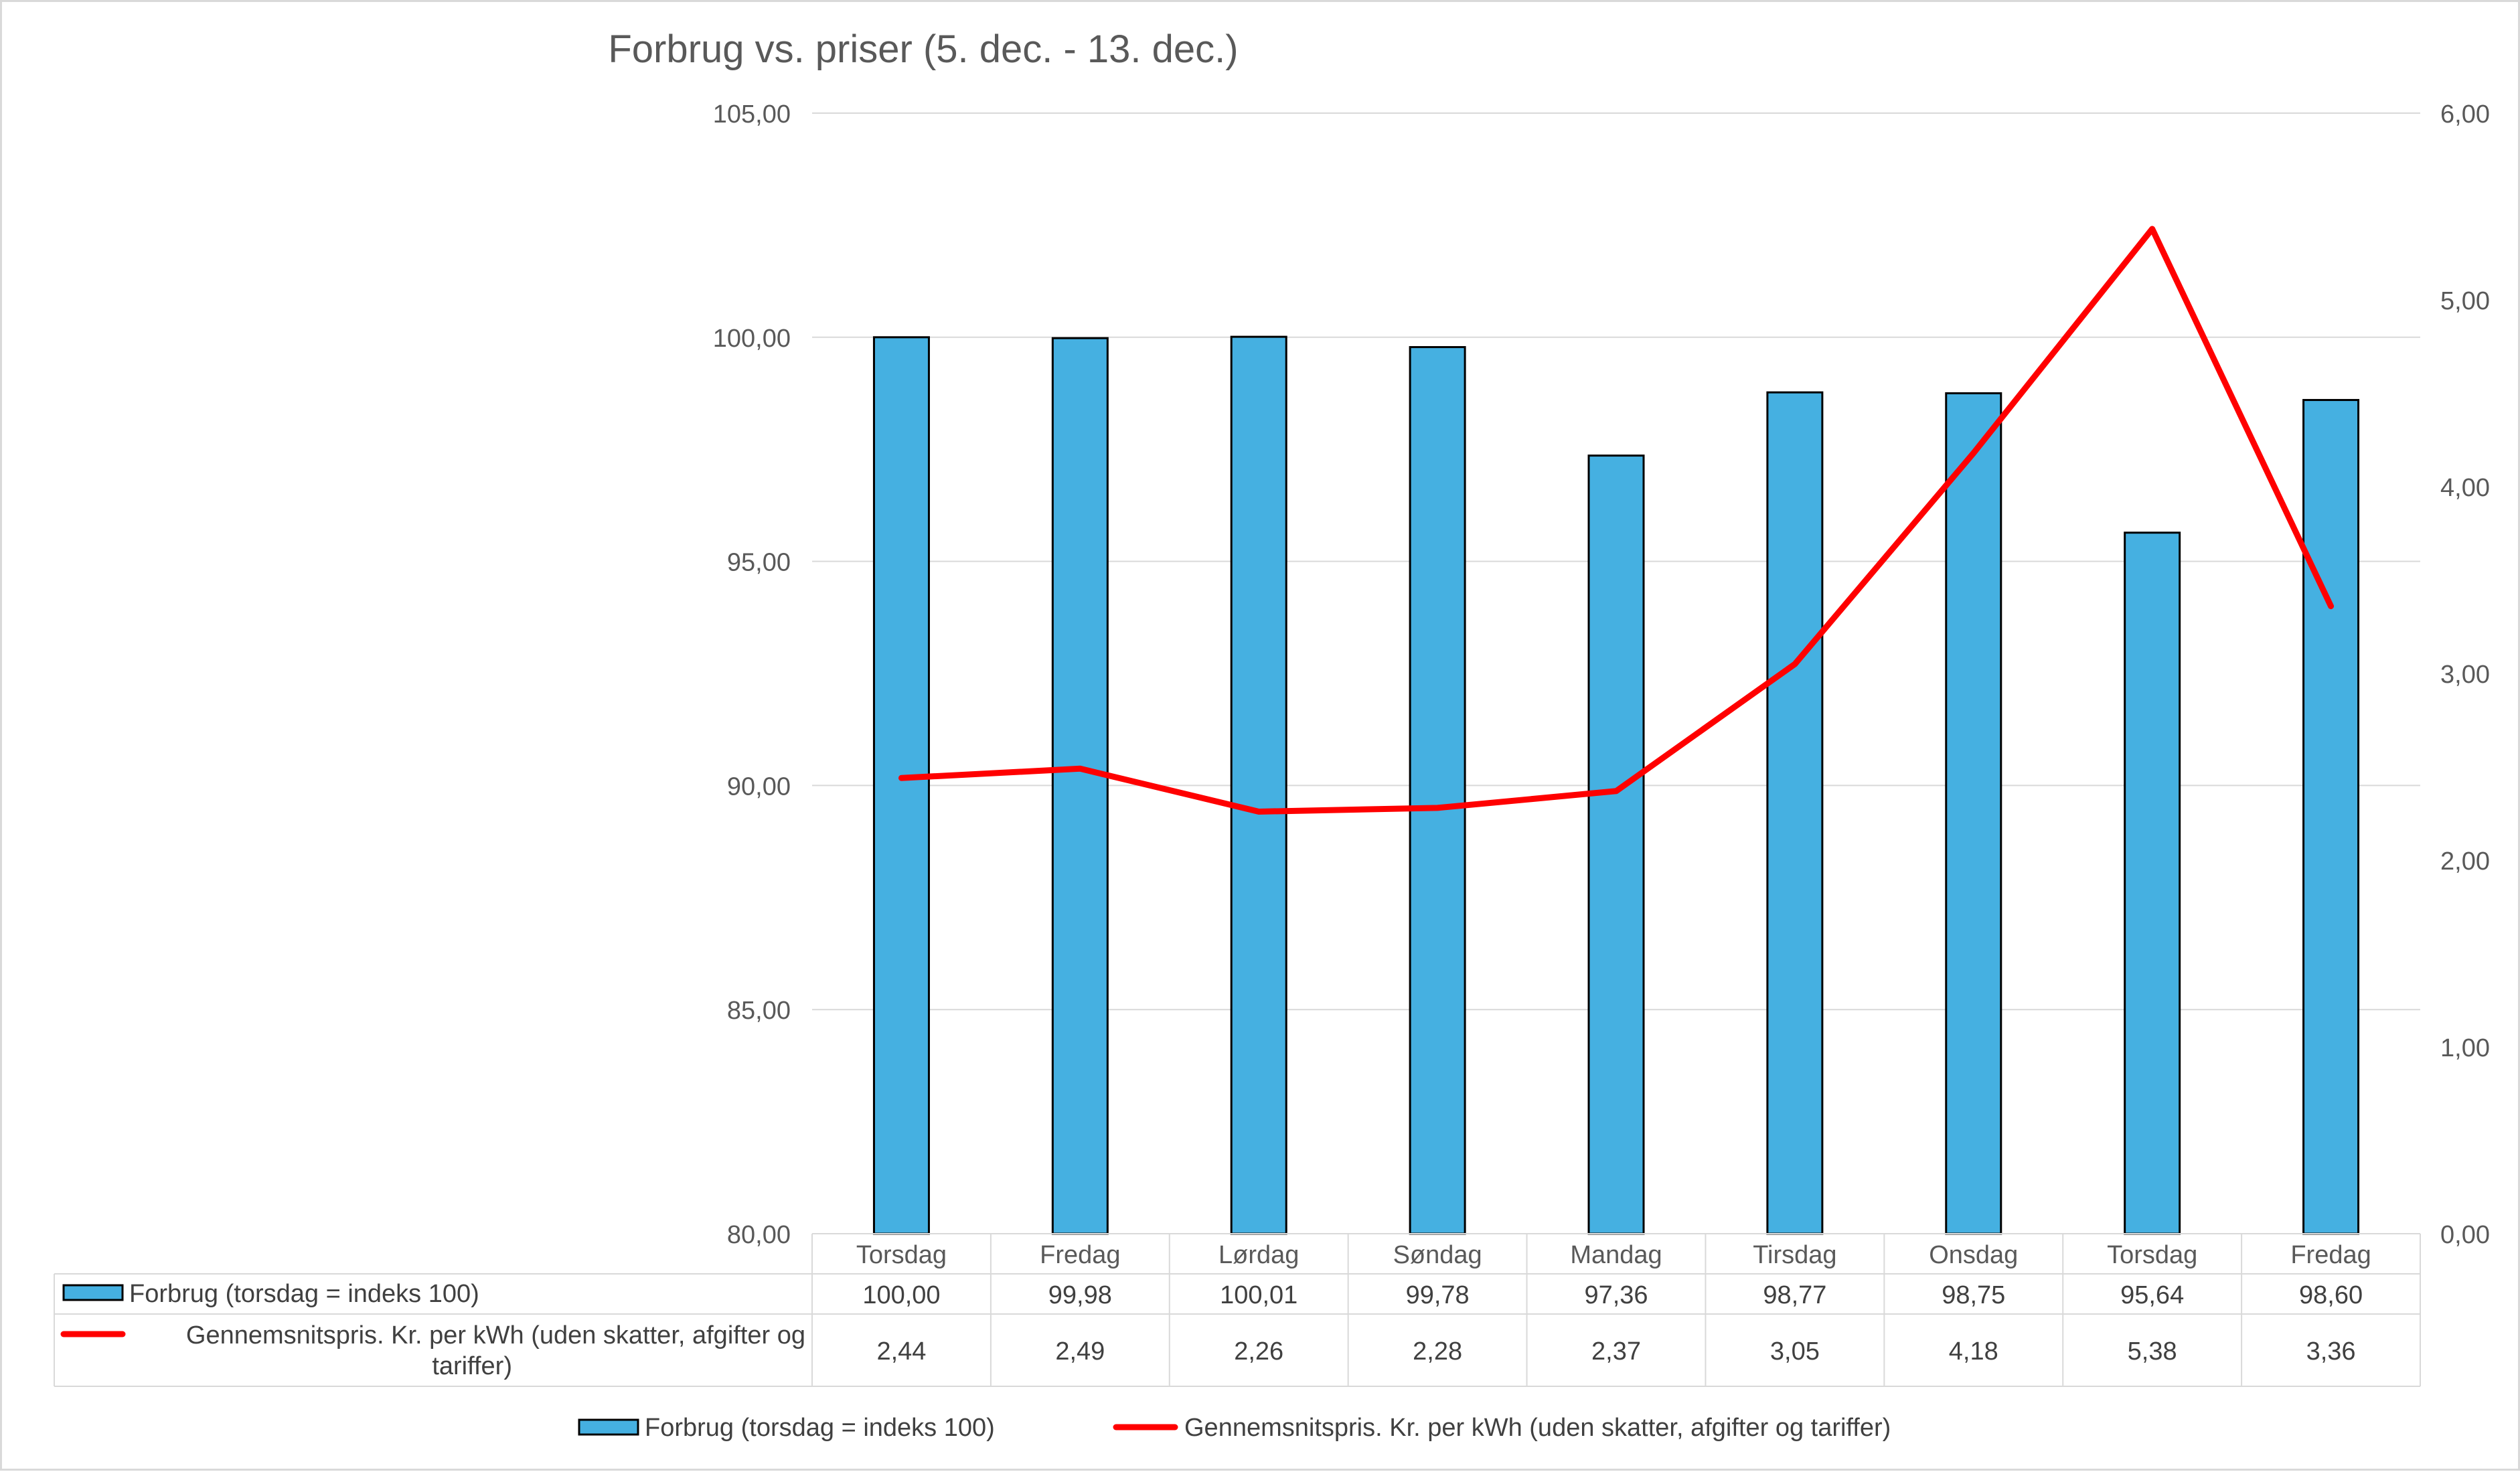  I want to click on line-value-label: 2,37, so click(1616, 1351).